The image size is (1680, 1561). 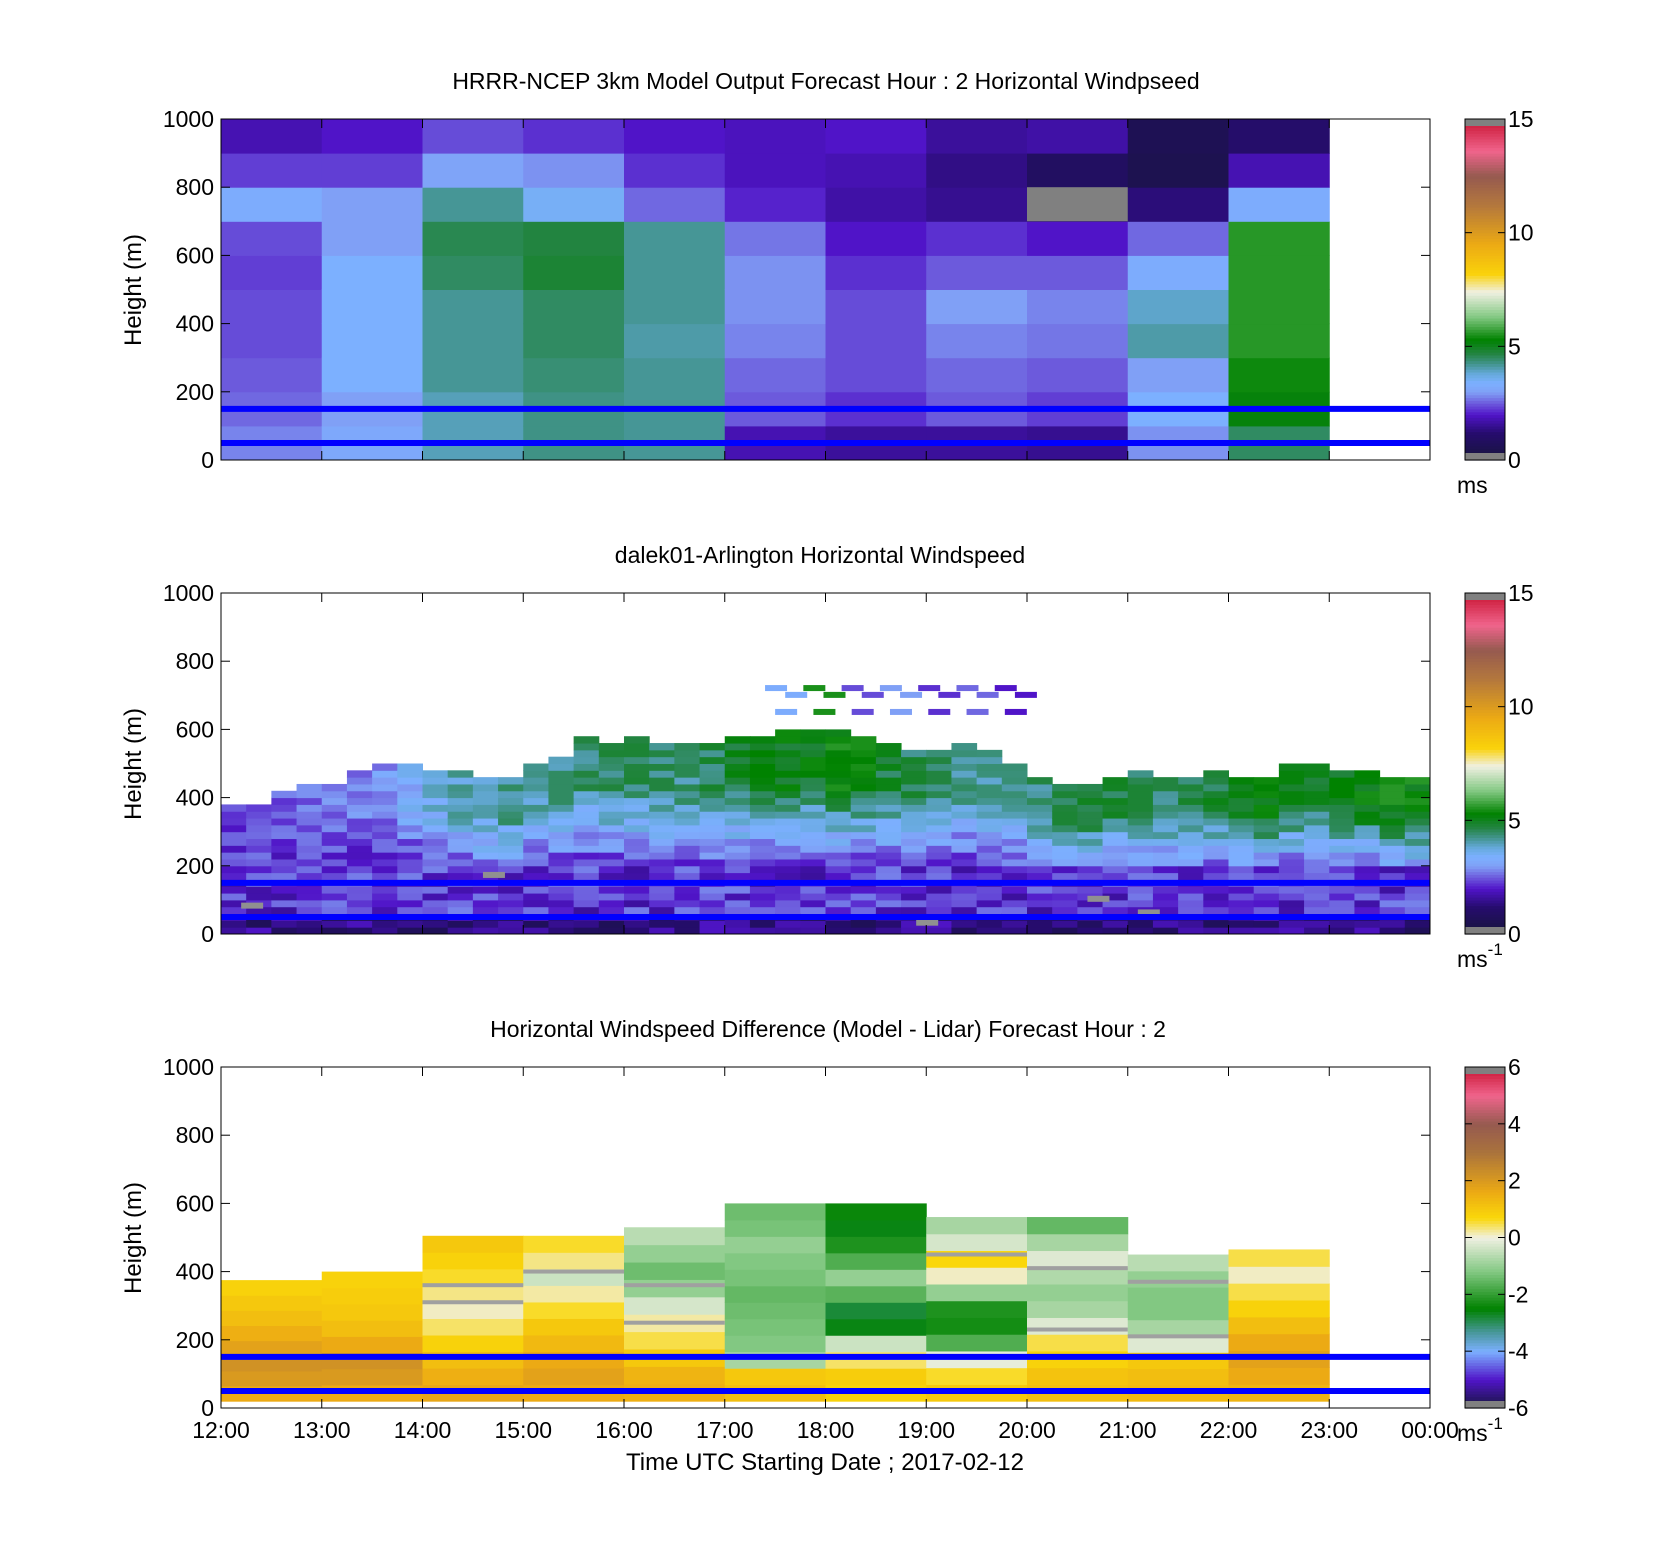 What do you see at coordinates (207, 934) in the screenshot?
I see `y-tick-label: 0` at bounding box center [207, 934].